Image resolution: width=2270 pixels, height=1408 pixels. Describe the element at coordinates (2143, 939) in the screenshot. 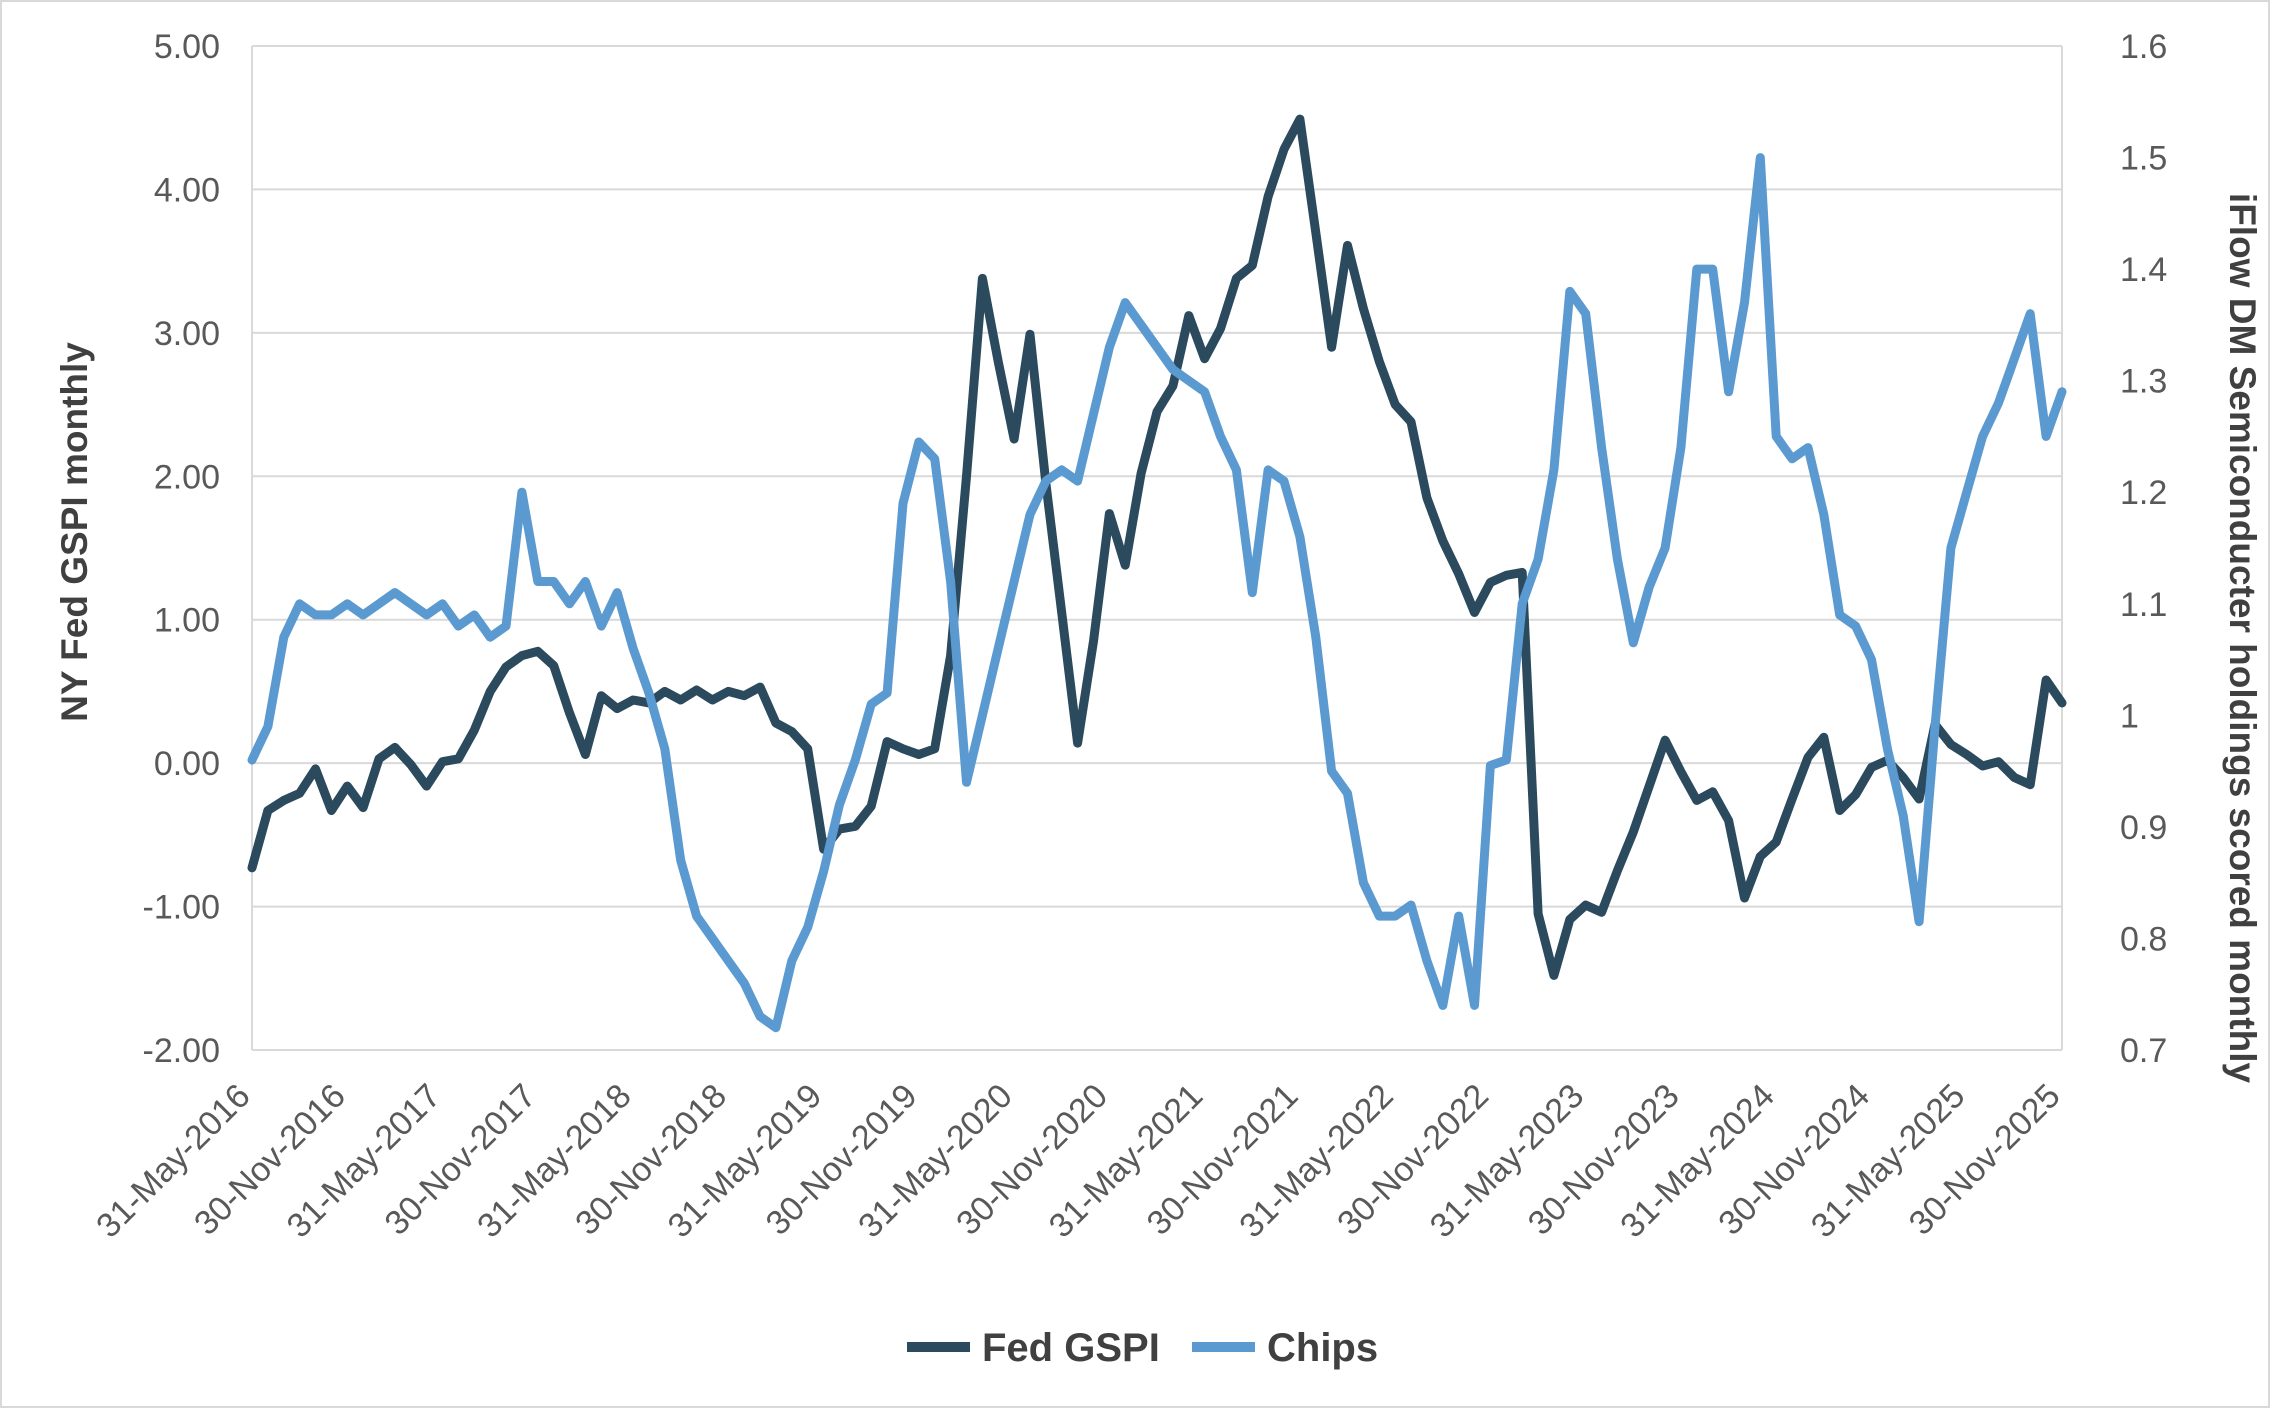

I see `right-axis-tick: 0.8` at that location.